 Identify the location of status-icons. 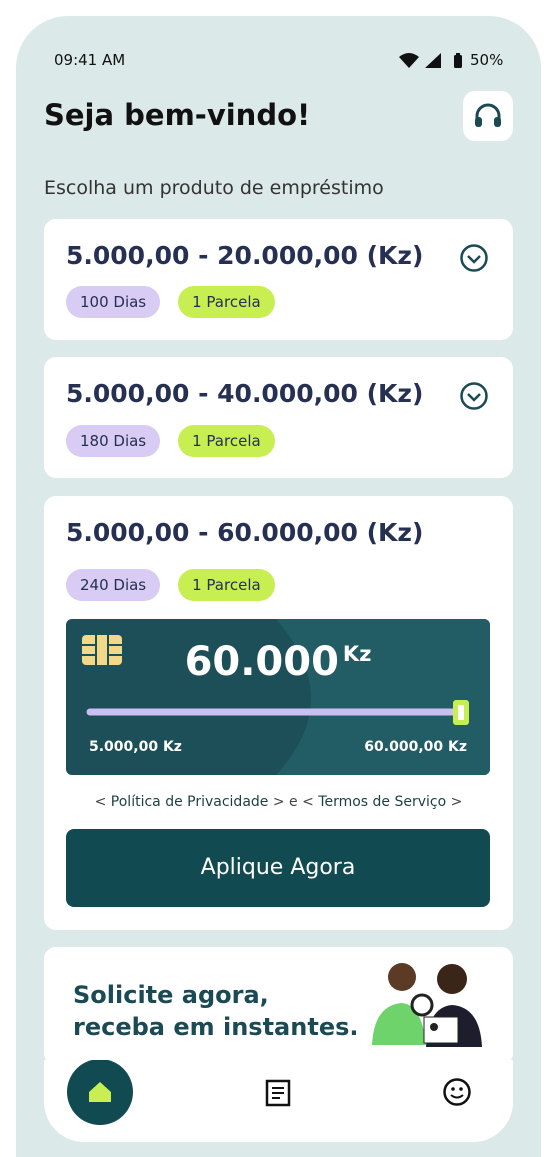
(430, 60).